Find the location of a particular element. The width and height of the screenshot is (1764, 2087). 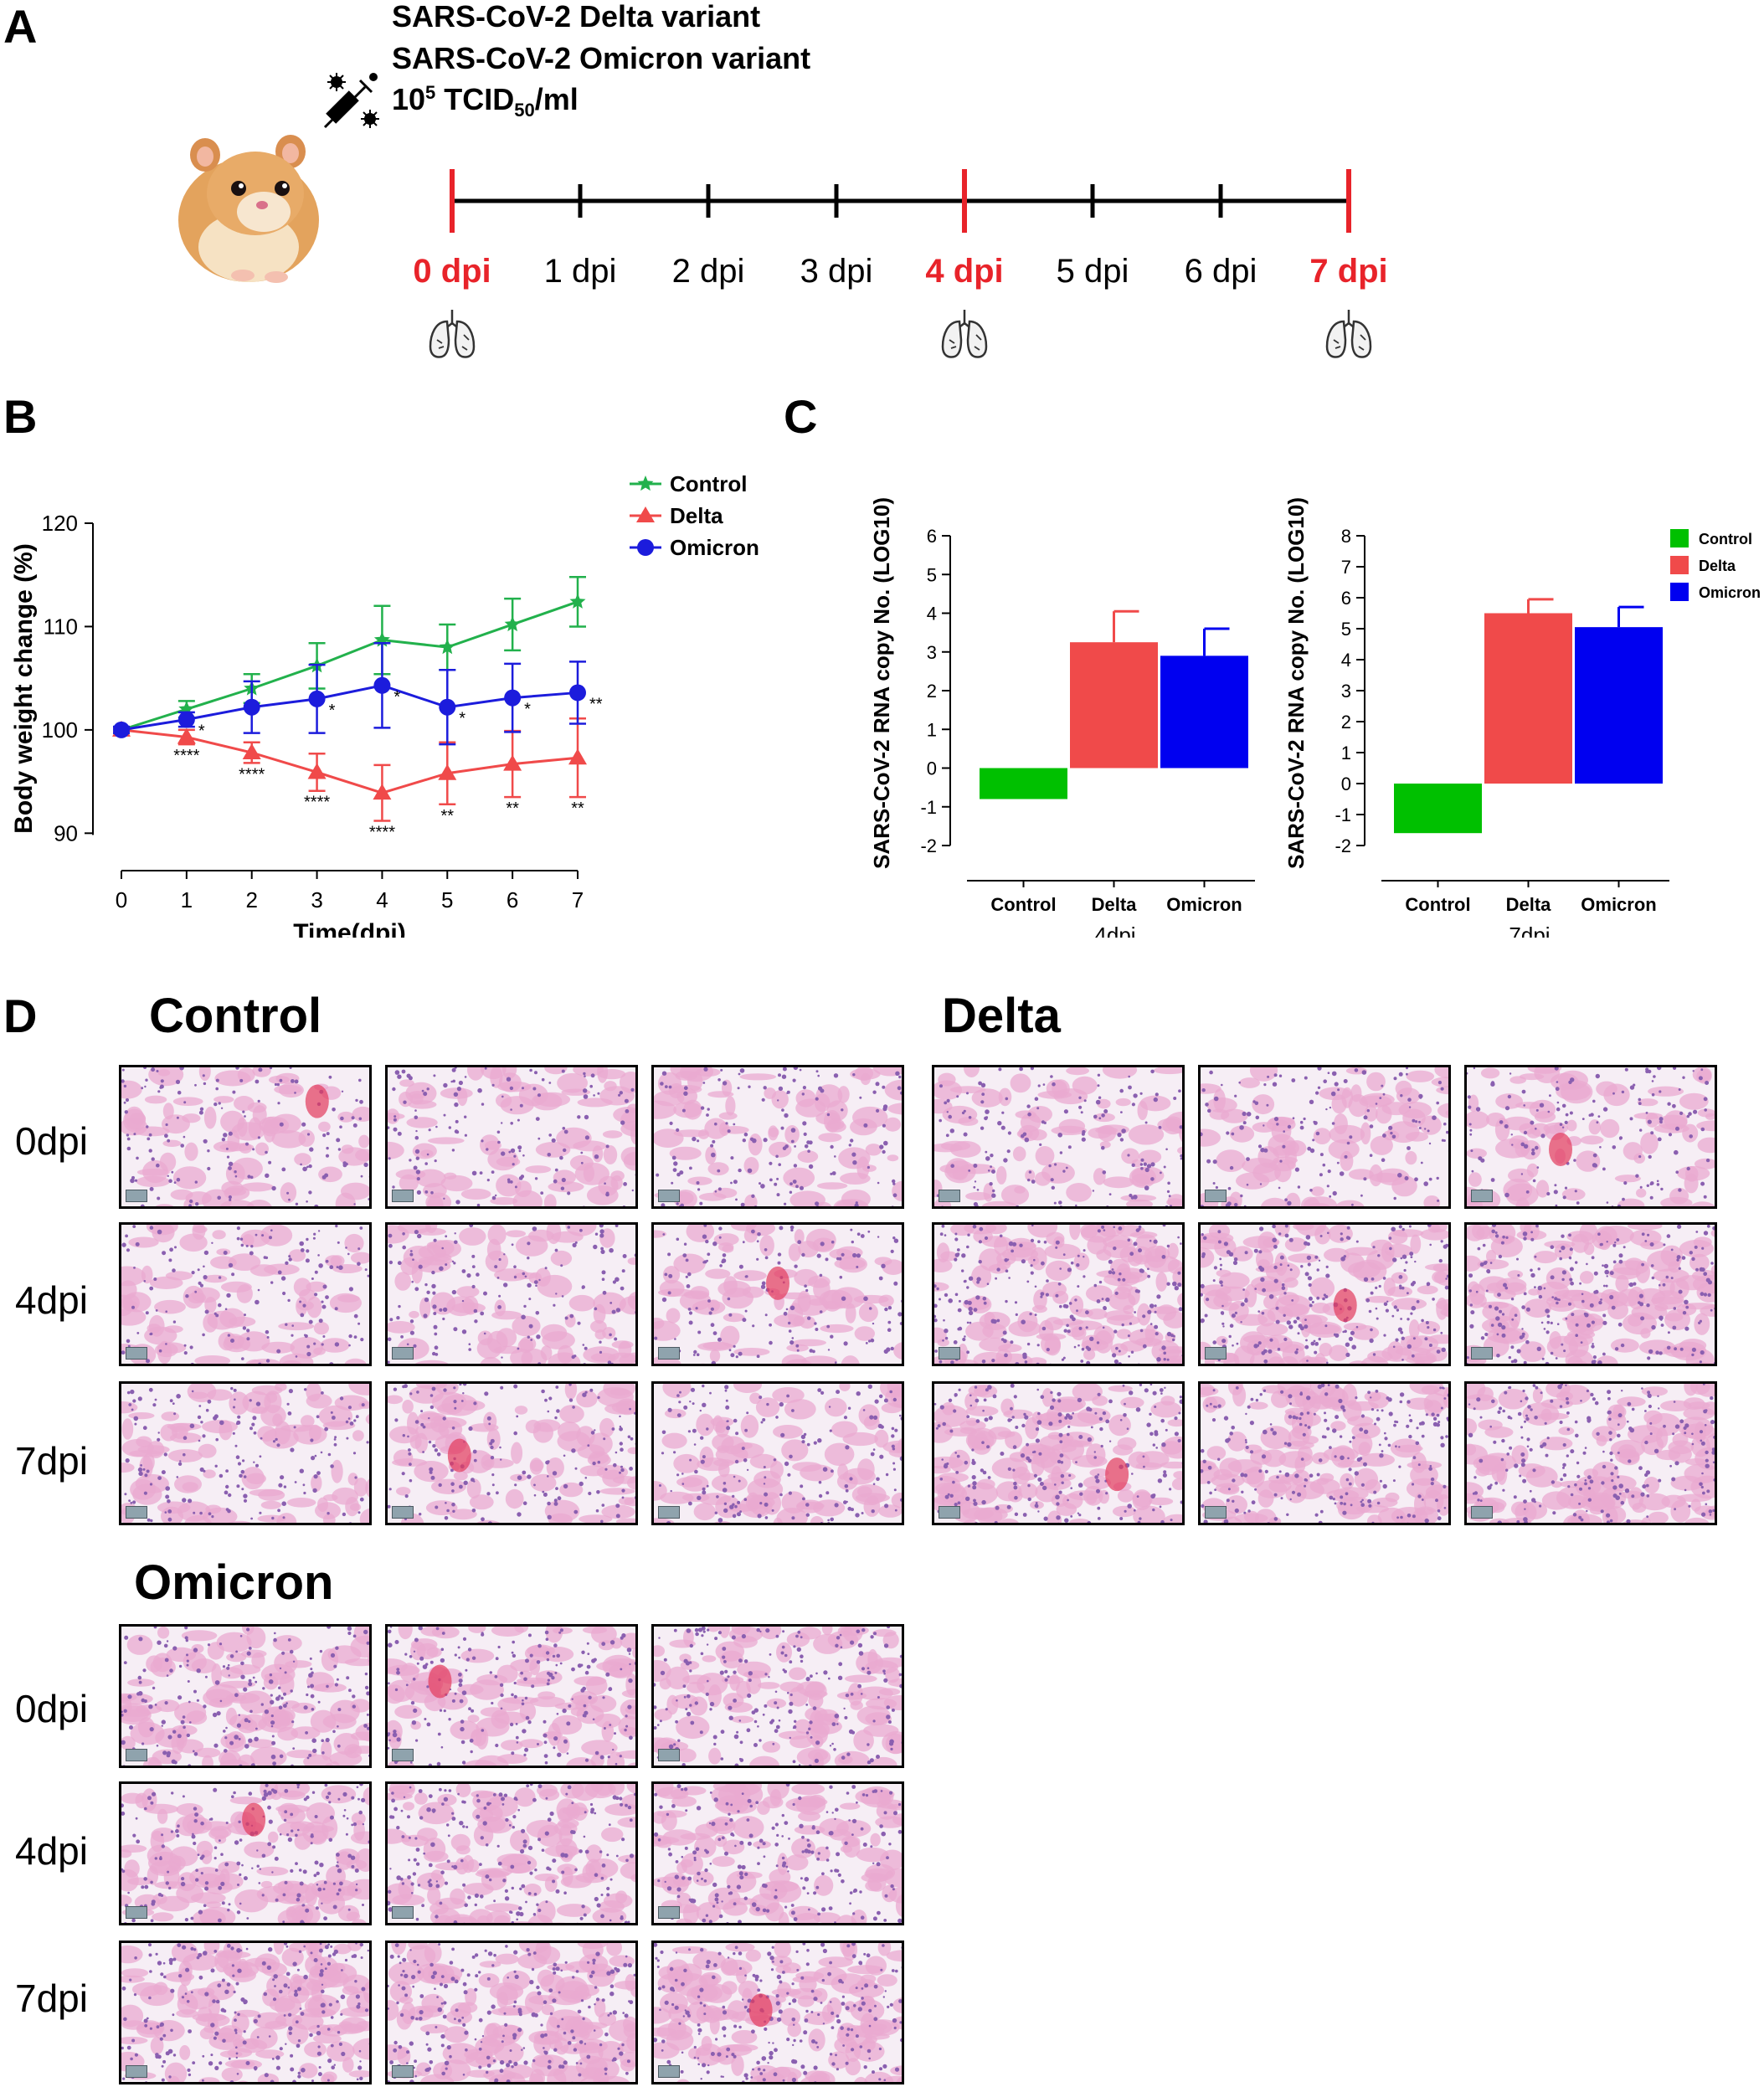

row-label-control-0dpi: 0dpi is located at coordinates (51, 1141).